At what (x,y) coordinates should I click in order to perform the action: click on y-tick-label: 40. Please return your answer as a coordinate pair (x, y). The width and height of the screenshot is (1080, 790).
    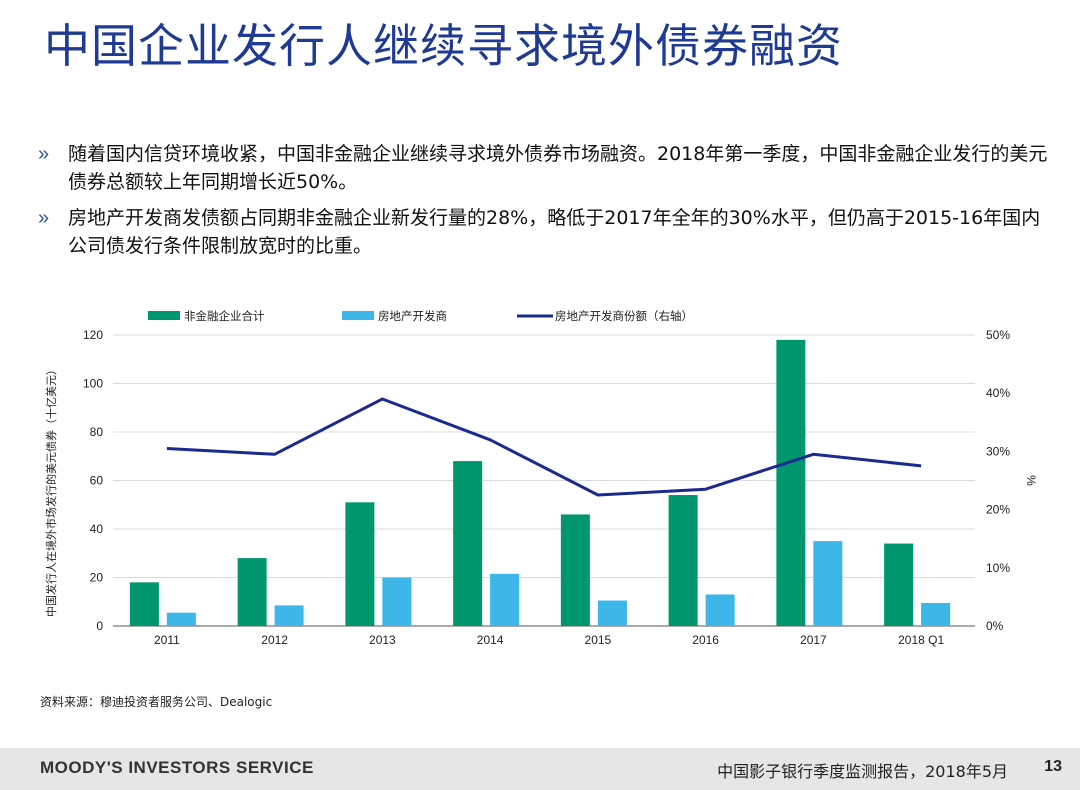
    Looking at the image, I should click on (97, 529).